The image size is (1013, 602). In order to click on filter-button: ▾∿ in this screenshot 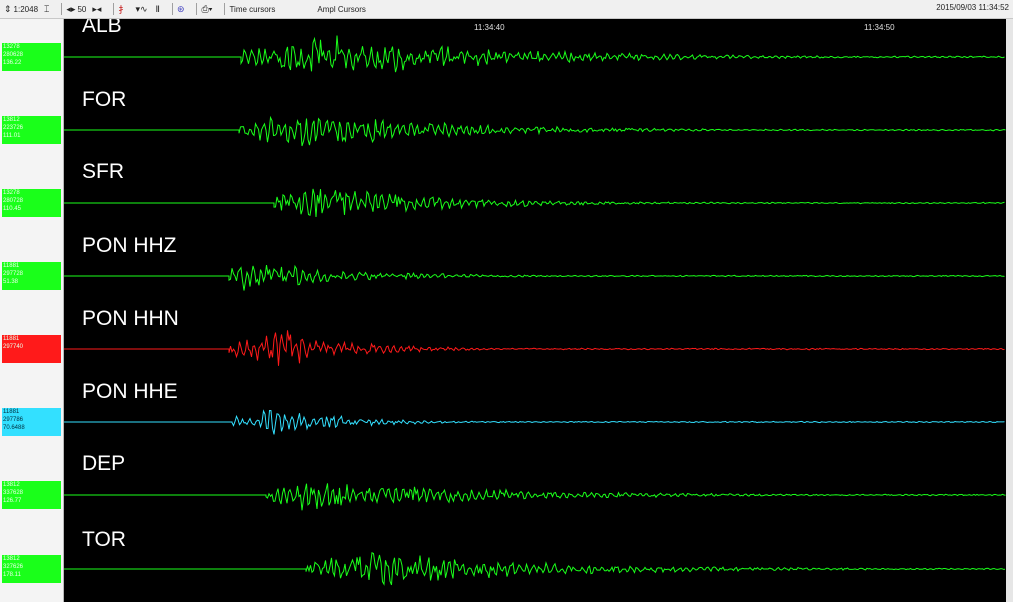, I will do `click(142, 9)`.